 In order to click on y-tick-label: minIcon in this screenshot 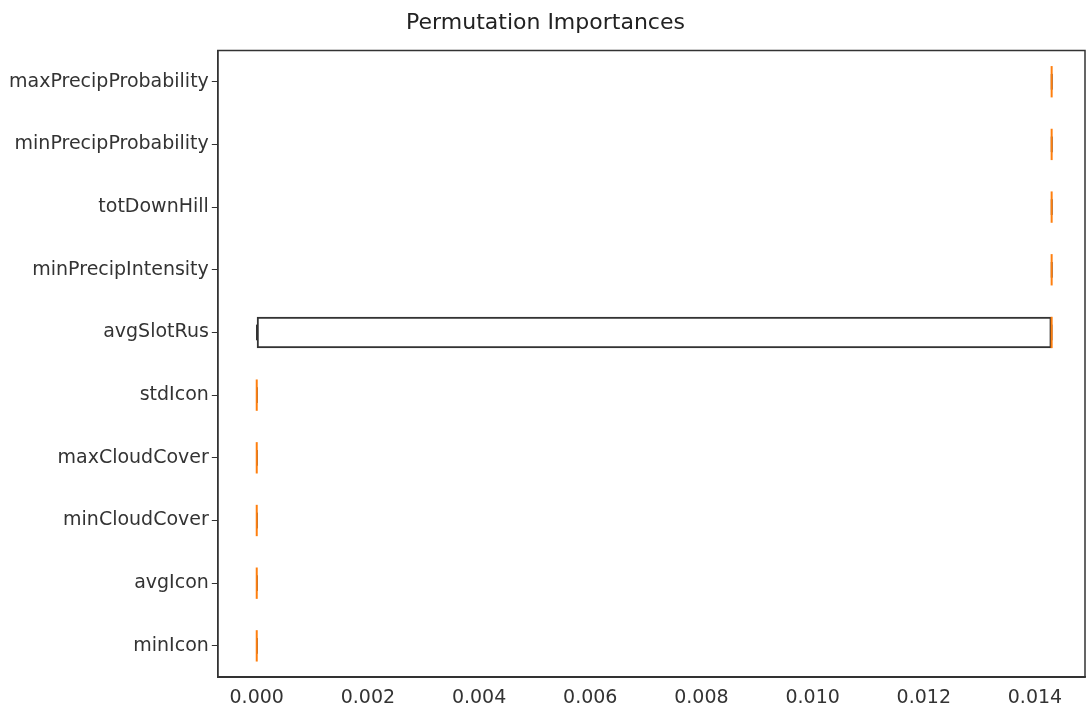, I will do `click(171, 643)`.